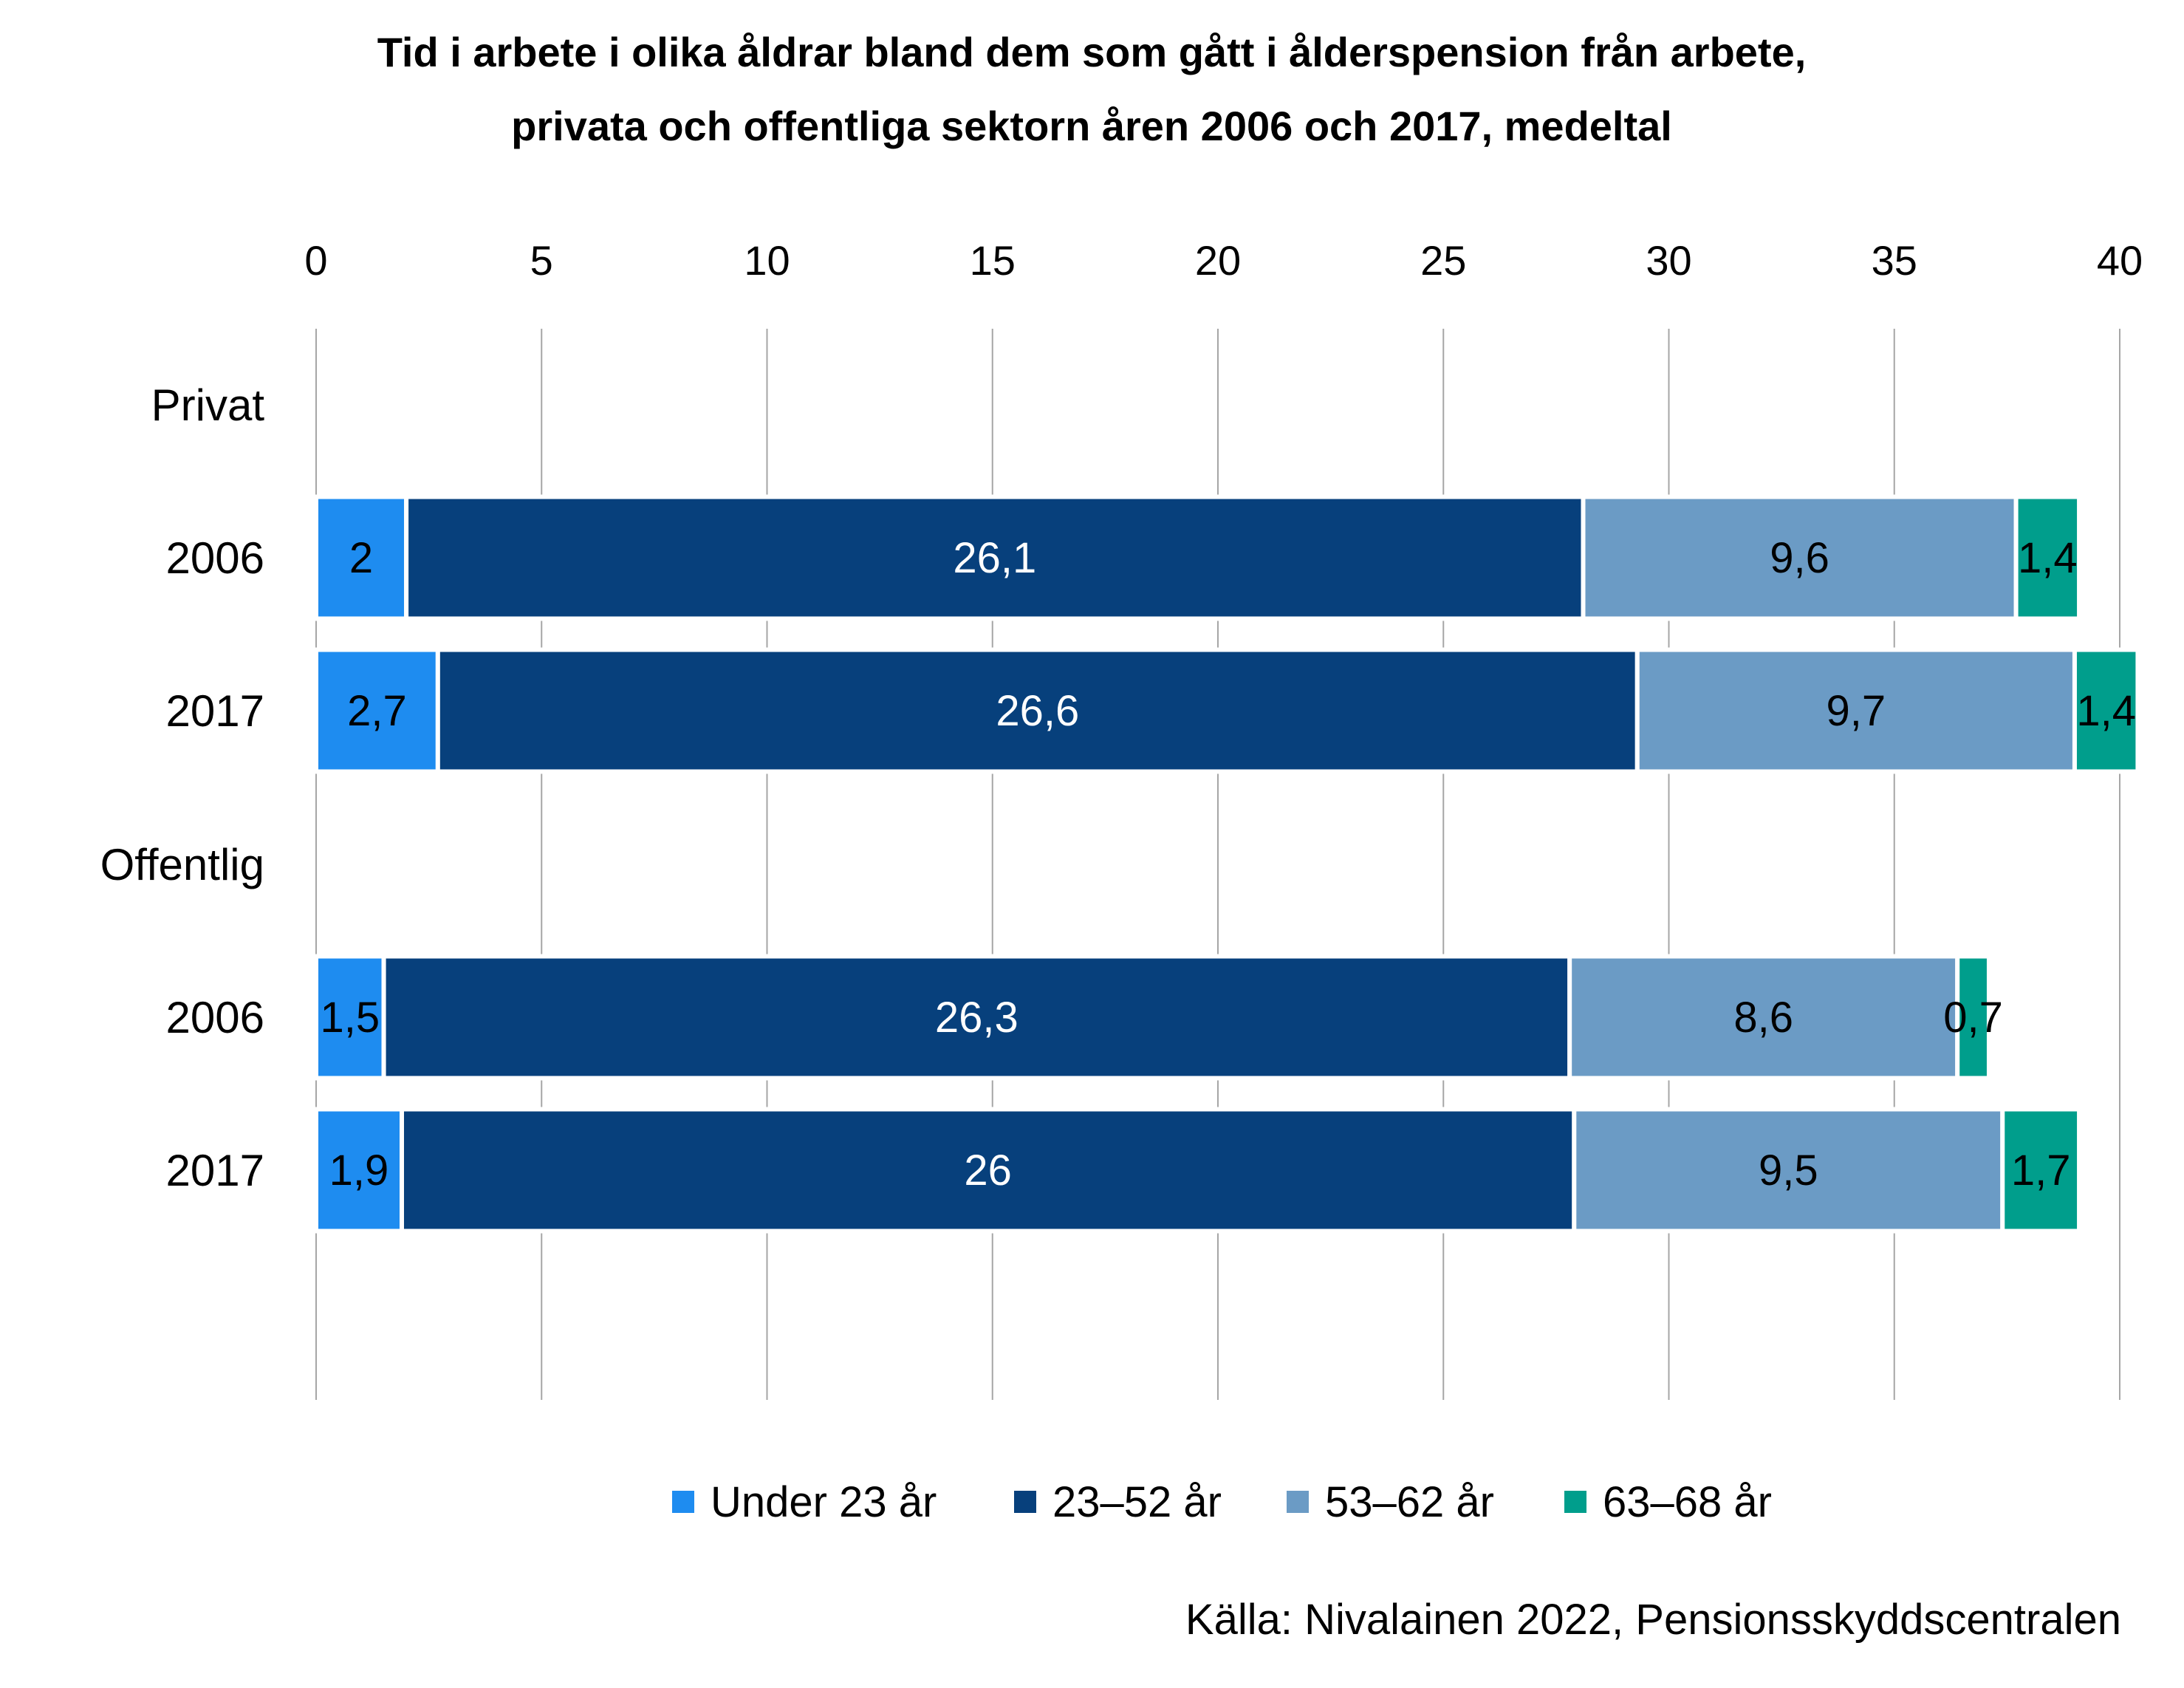 This screenshot has height=1688, width=2184. What do you see at coordinates (182, 864) in the screenshot?
I see `group-label: Offentlig` at bounding box center [182, 864].